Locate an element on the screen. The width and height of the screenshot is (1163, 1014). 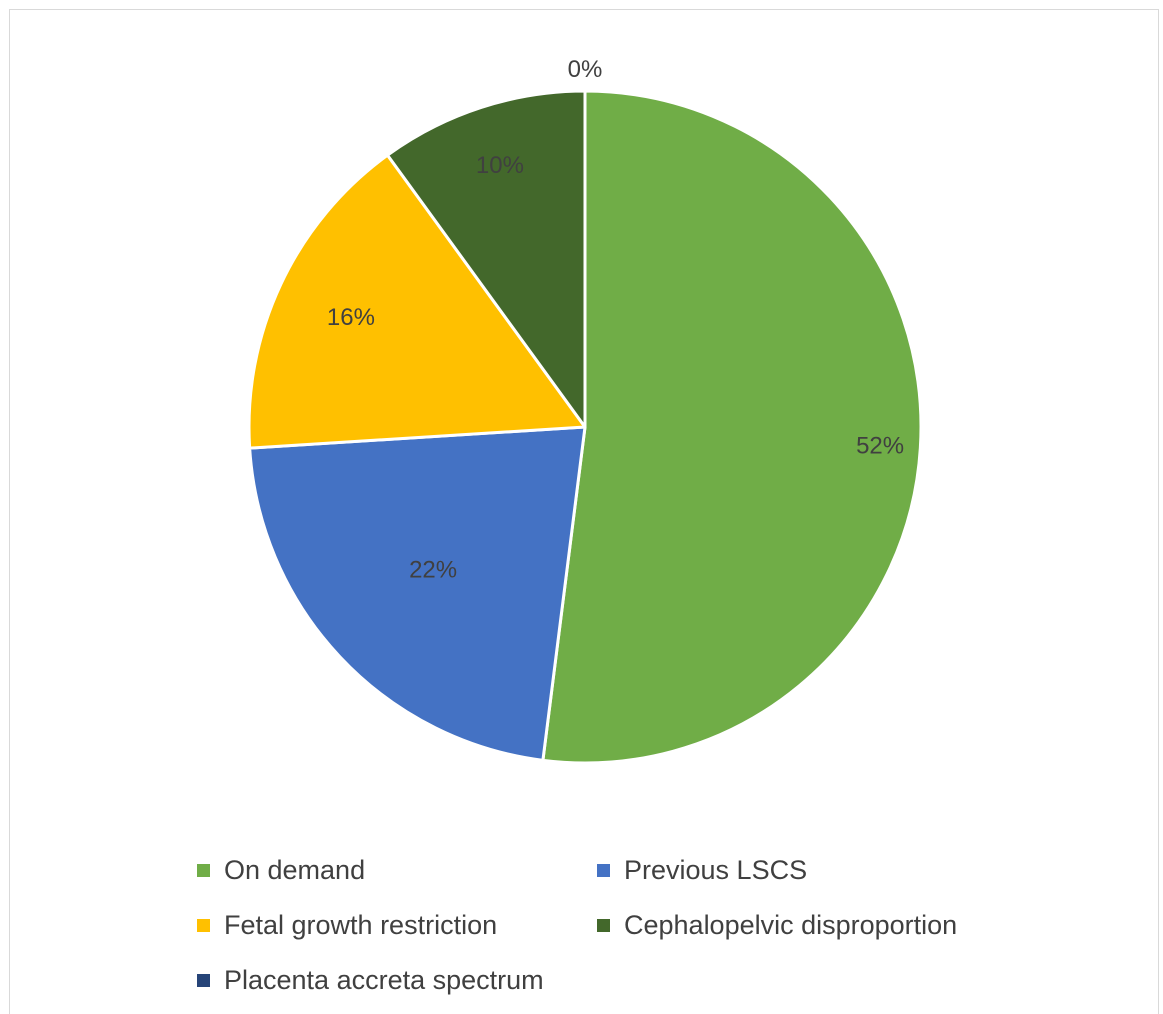
legend-label: On demand is located at coordinates (295, 869).